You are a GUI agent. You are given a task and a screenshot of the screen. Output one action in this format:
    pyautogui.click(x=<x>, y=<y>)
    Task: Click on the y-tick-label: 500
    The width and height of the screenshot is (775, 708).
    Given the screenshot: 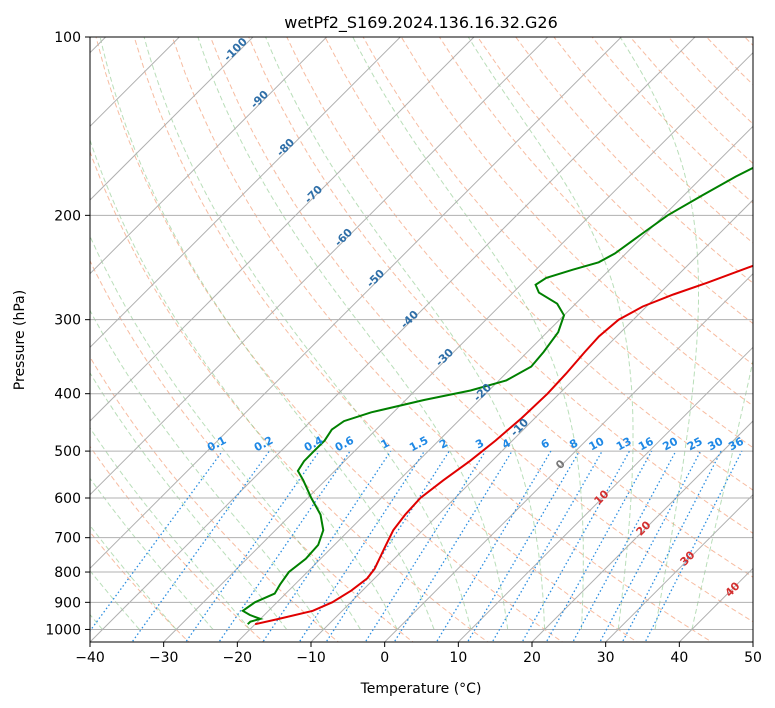 What is the action you would take?
    pyautogui.click(x=67, y=452)
    